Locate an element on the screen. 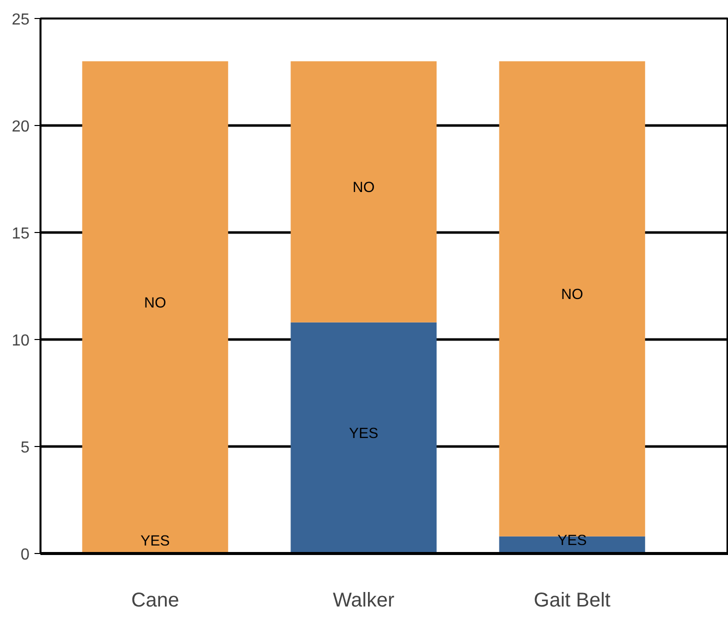  y-tick-label: 20 is located at coordinates (21, 127).